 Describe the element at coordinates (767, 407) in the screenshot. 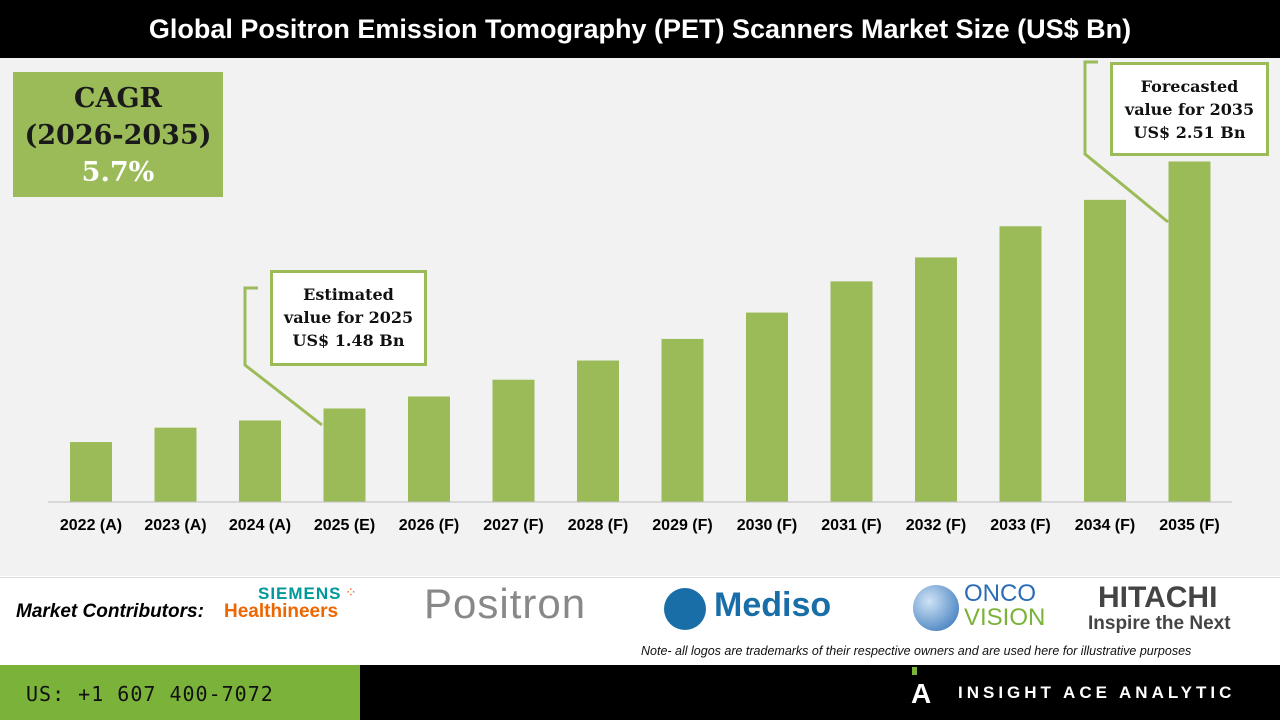

I see `bar-2030 (F)` at that location.